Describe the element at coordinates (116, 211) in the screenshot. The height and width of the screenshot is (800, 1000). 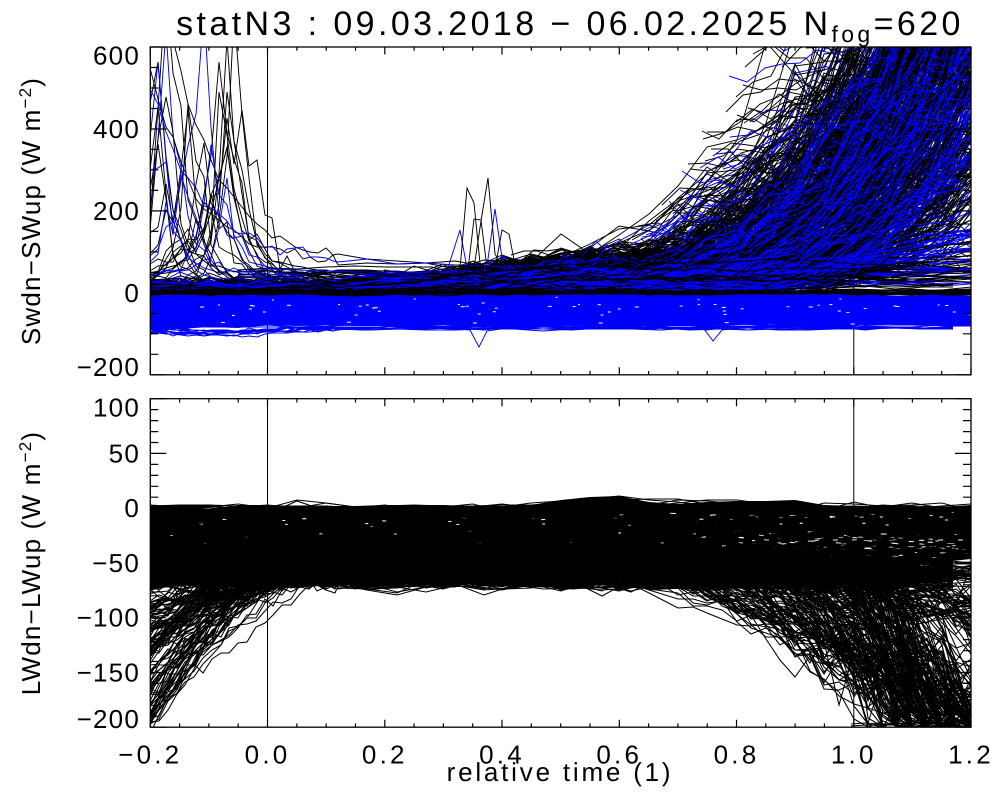
I see `svg-text: 200` at that location.